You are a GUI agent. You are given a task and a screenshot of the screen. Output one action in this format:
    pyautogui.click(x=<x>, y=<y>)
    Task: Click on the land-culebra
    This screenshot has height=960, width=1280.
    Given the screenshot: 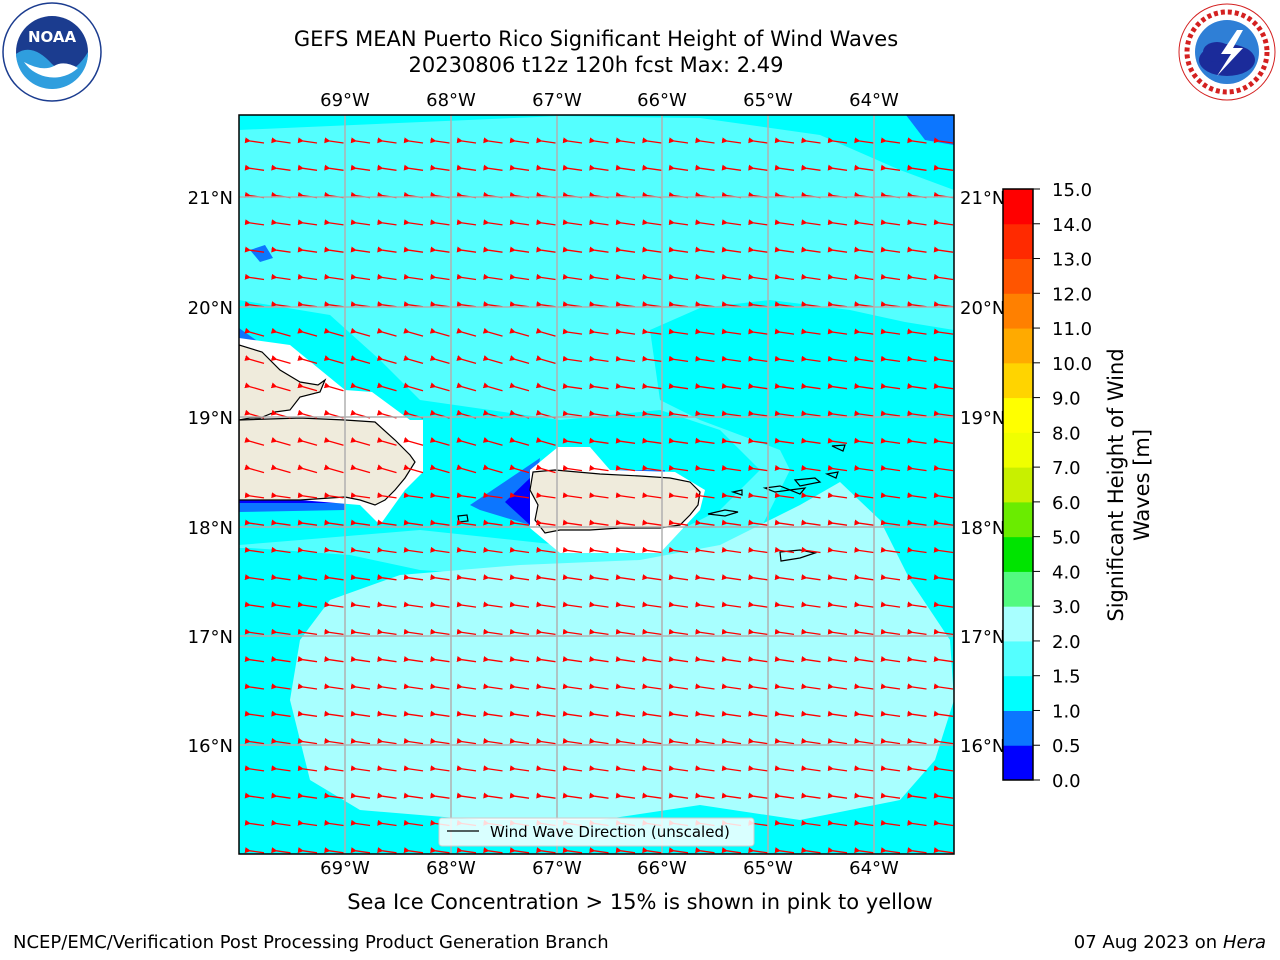 What is the action you would take?
    pyautogui.click(x=736, y=492)
    